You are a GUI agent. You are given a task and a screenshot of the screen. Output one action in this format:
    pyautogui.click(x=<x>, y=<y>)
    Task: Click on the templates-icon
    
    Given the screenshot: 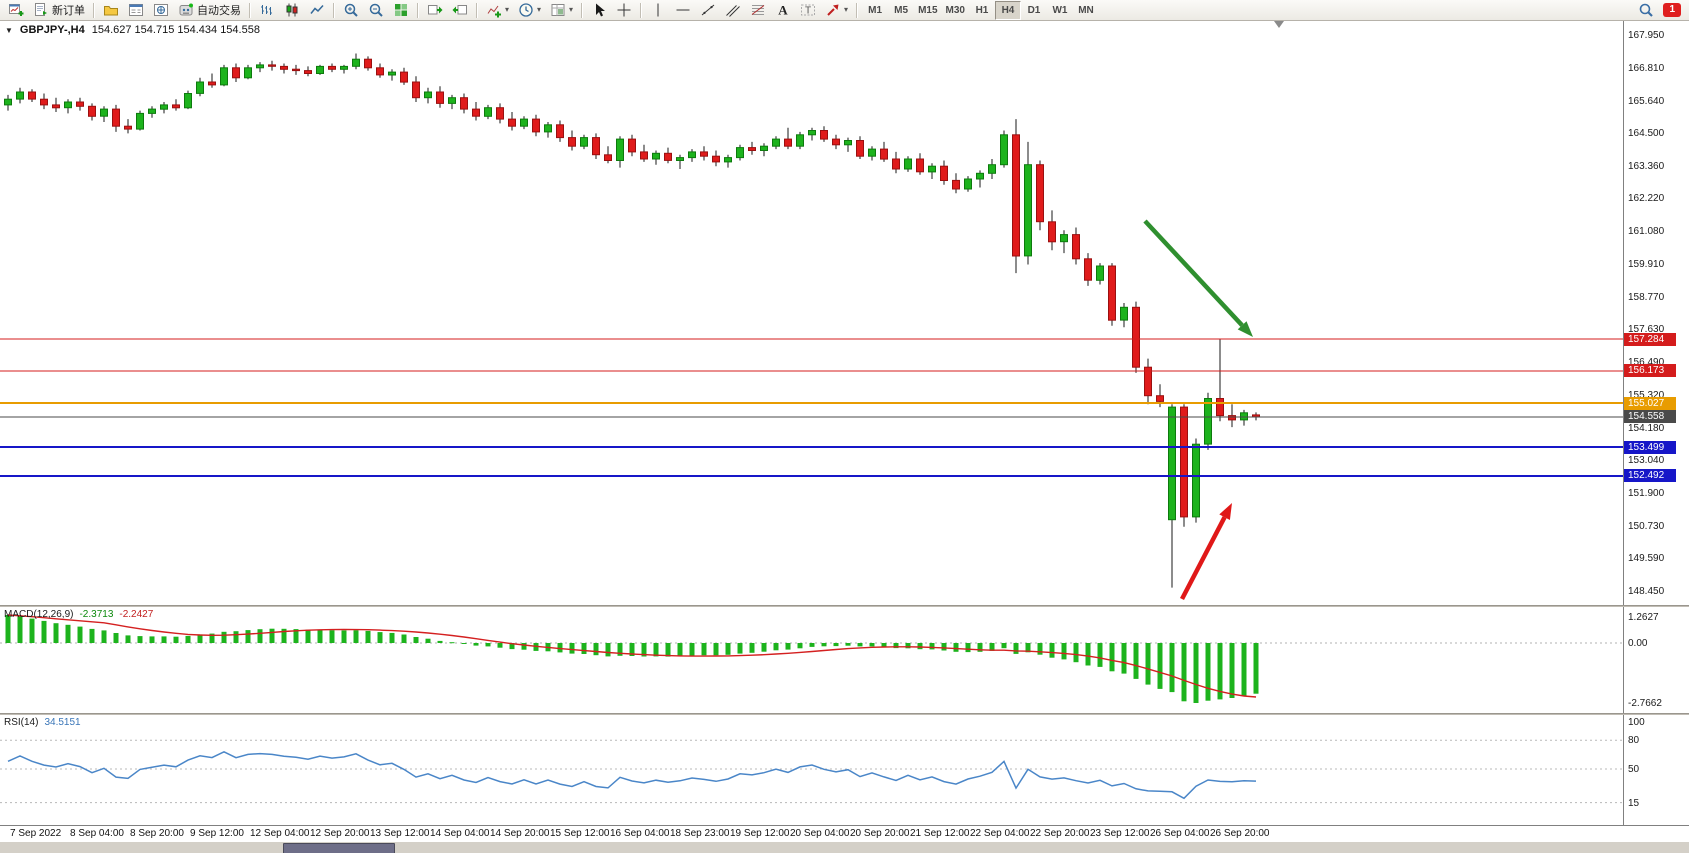 What is the action you would take?
    pyautogui.click(x=558, y=10)
    